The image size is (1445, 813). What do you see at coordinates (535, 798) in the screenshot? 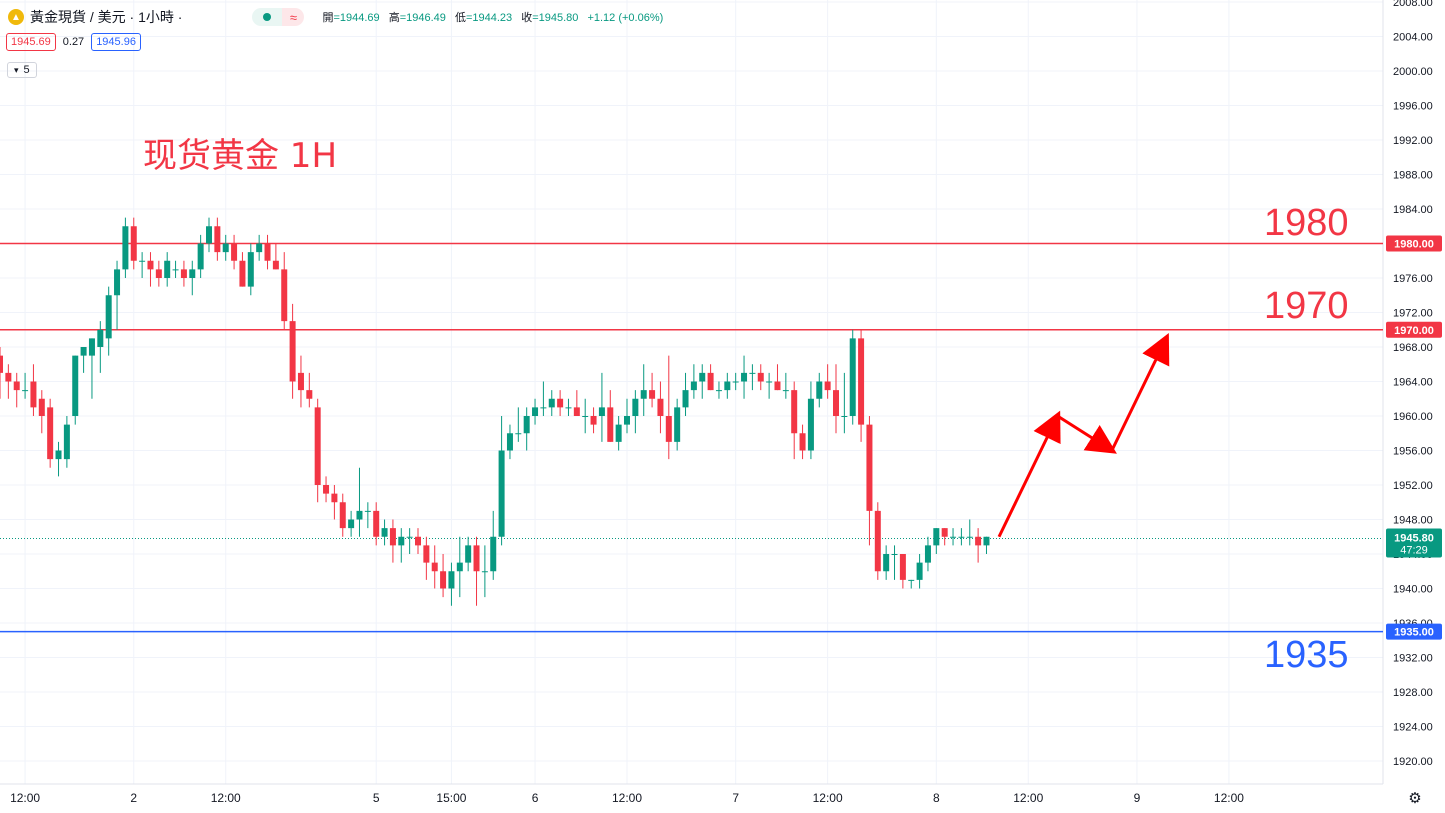
I see `x-tick-label: 6` at bounding box center [535, 798].